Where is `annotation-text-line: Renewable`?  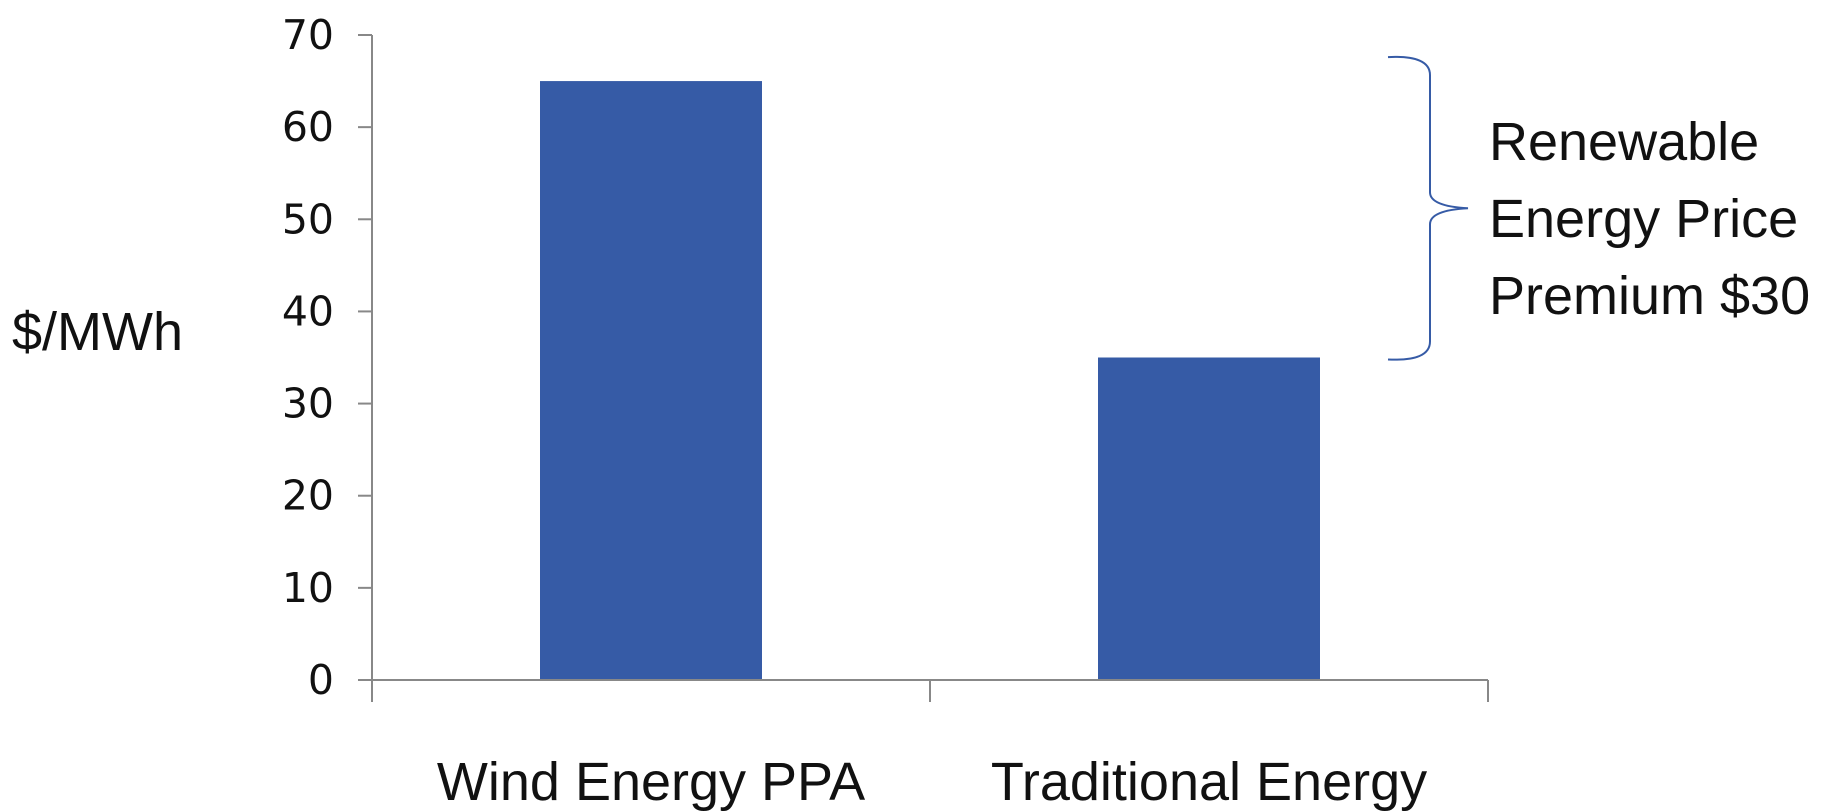 annotation-text-line: Renewable is located at coordinates (1624, 142).